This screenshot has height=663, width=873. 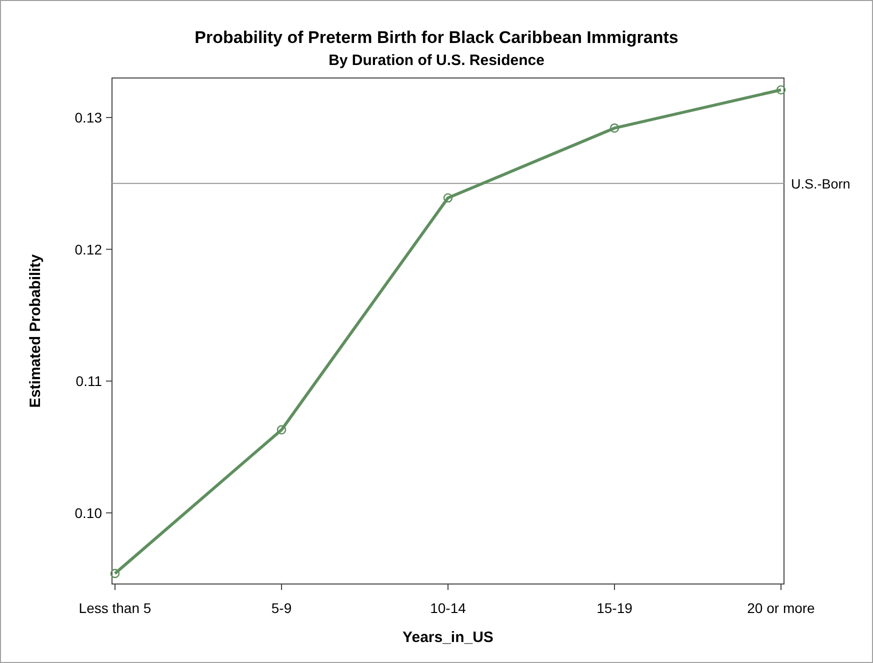 I want to click on x-axis-title: Years_in_US, so click(x=448, y=637).